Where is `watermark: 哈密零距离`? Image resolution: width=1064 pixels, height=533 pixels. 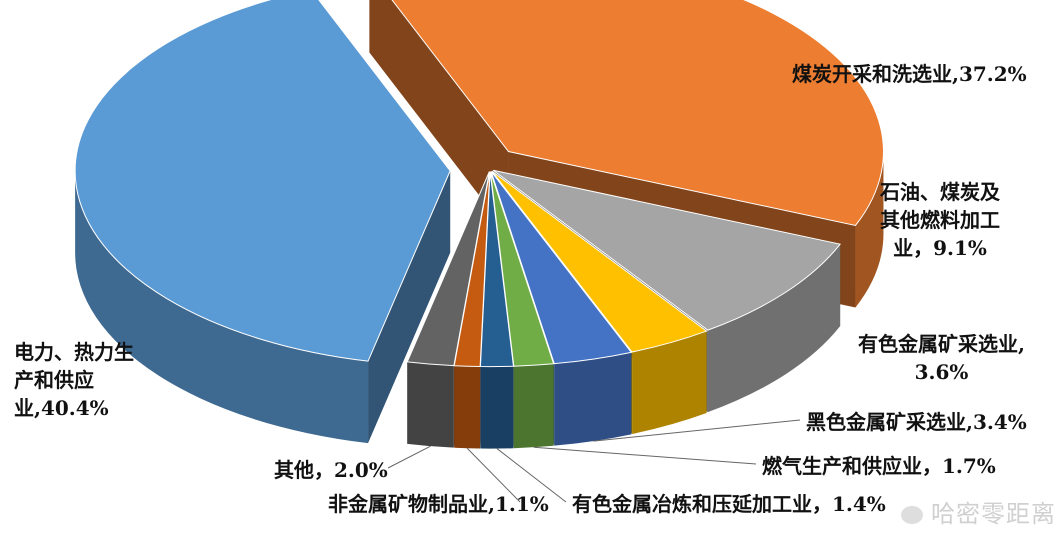 watermark: 哈密零距离 is located at coordinates (978, 511).